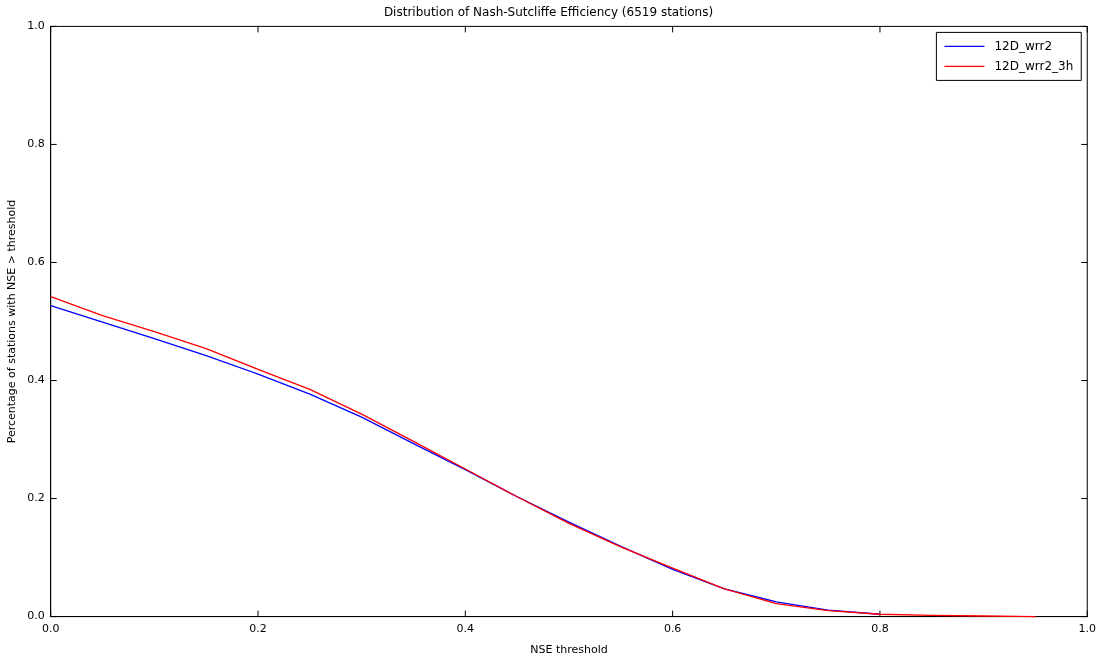  I want to click on x-tick-label: 0.0, so click(50, 629).